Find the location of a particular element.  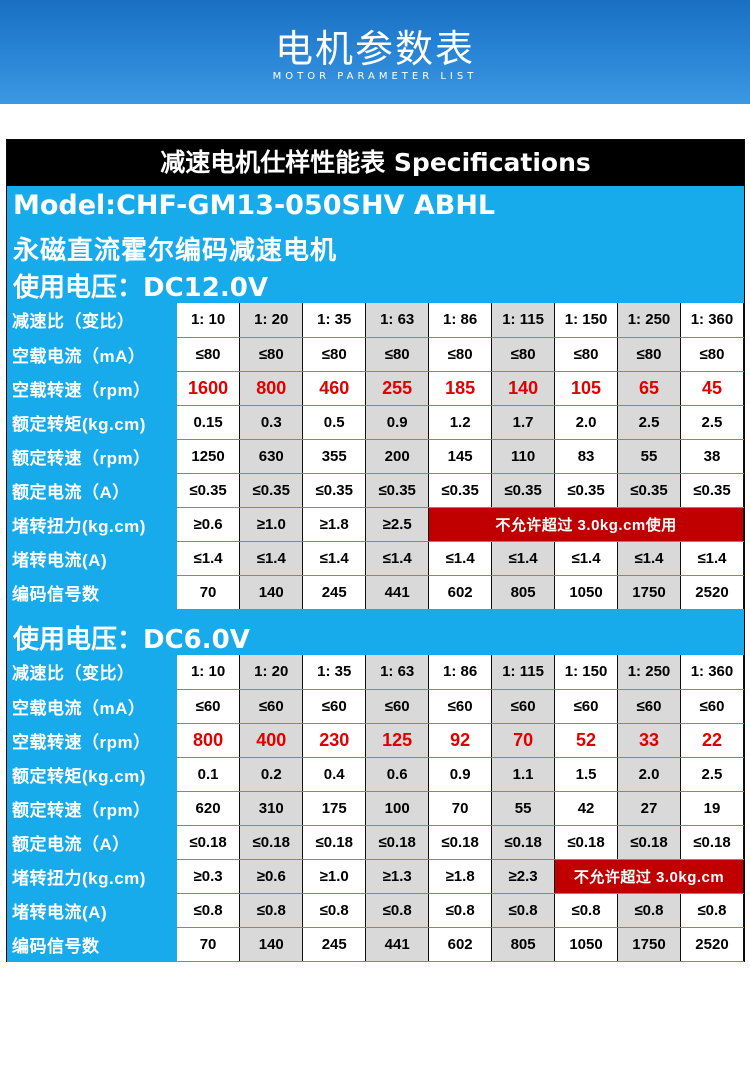

value-cell: 22 is located at coordinates (712, 740).